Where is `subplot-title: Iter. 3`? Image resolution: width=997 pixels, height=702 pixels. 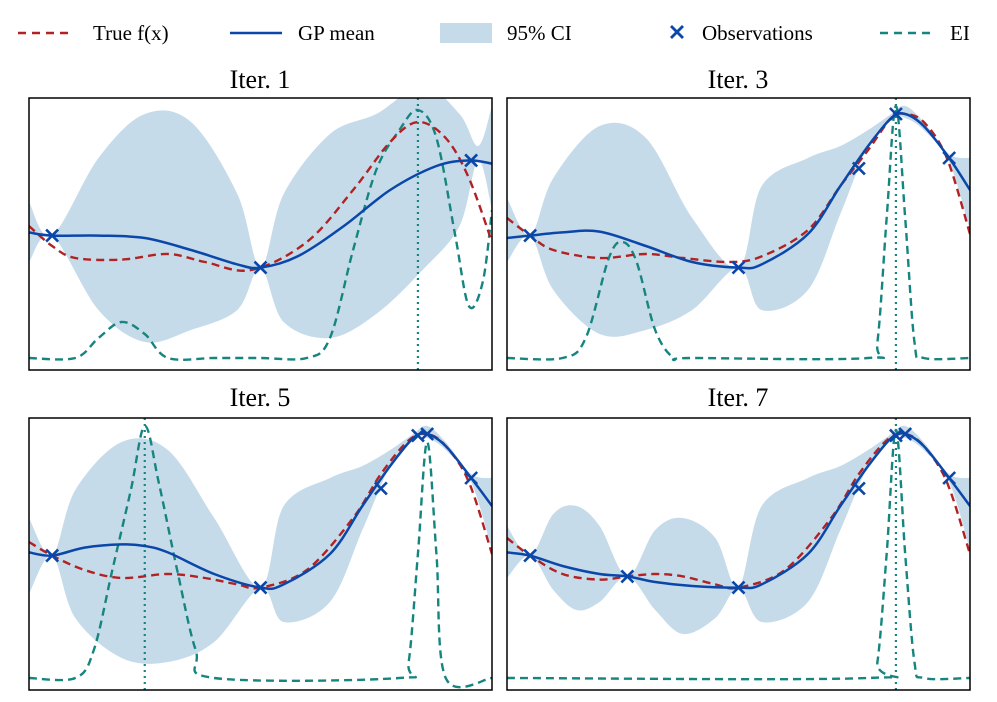 subplot-title: Iter. 3 is located at coordinates (738, 79).